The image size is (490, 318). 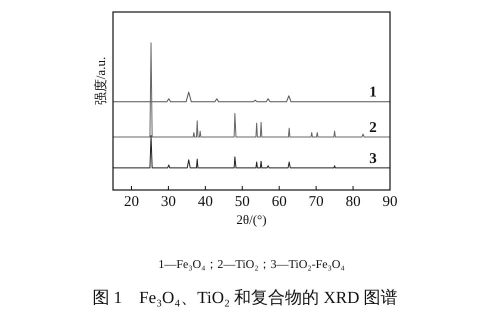 What do you see at coordinates (131, 202) in the screenshot?
I see `x-tick-label: 20` at bounding box center [131, 202].